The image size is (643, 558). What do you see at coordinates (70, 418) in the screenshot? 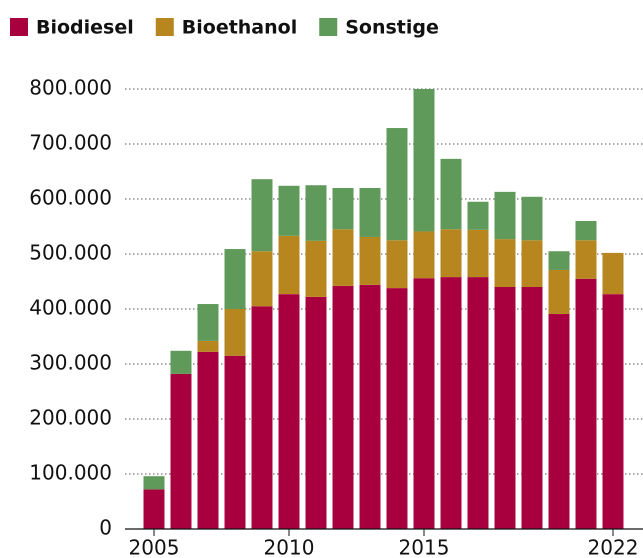
I see `y-tick-label: 200.000` at bounding box center [70, 418].